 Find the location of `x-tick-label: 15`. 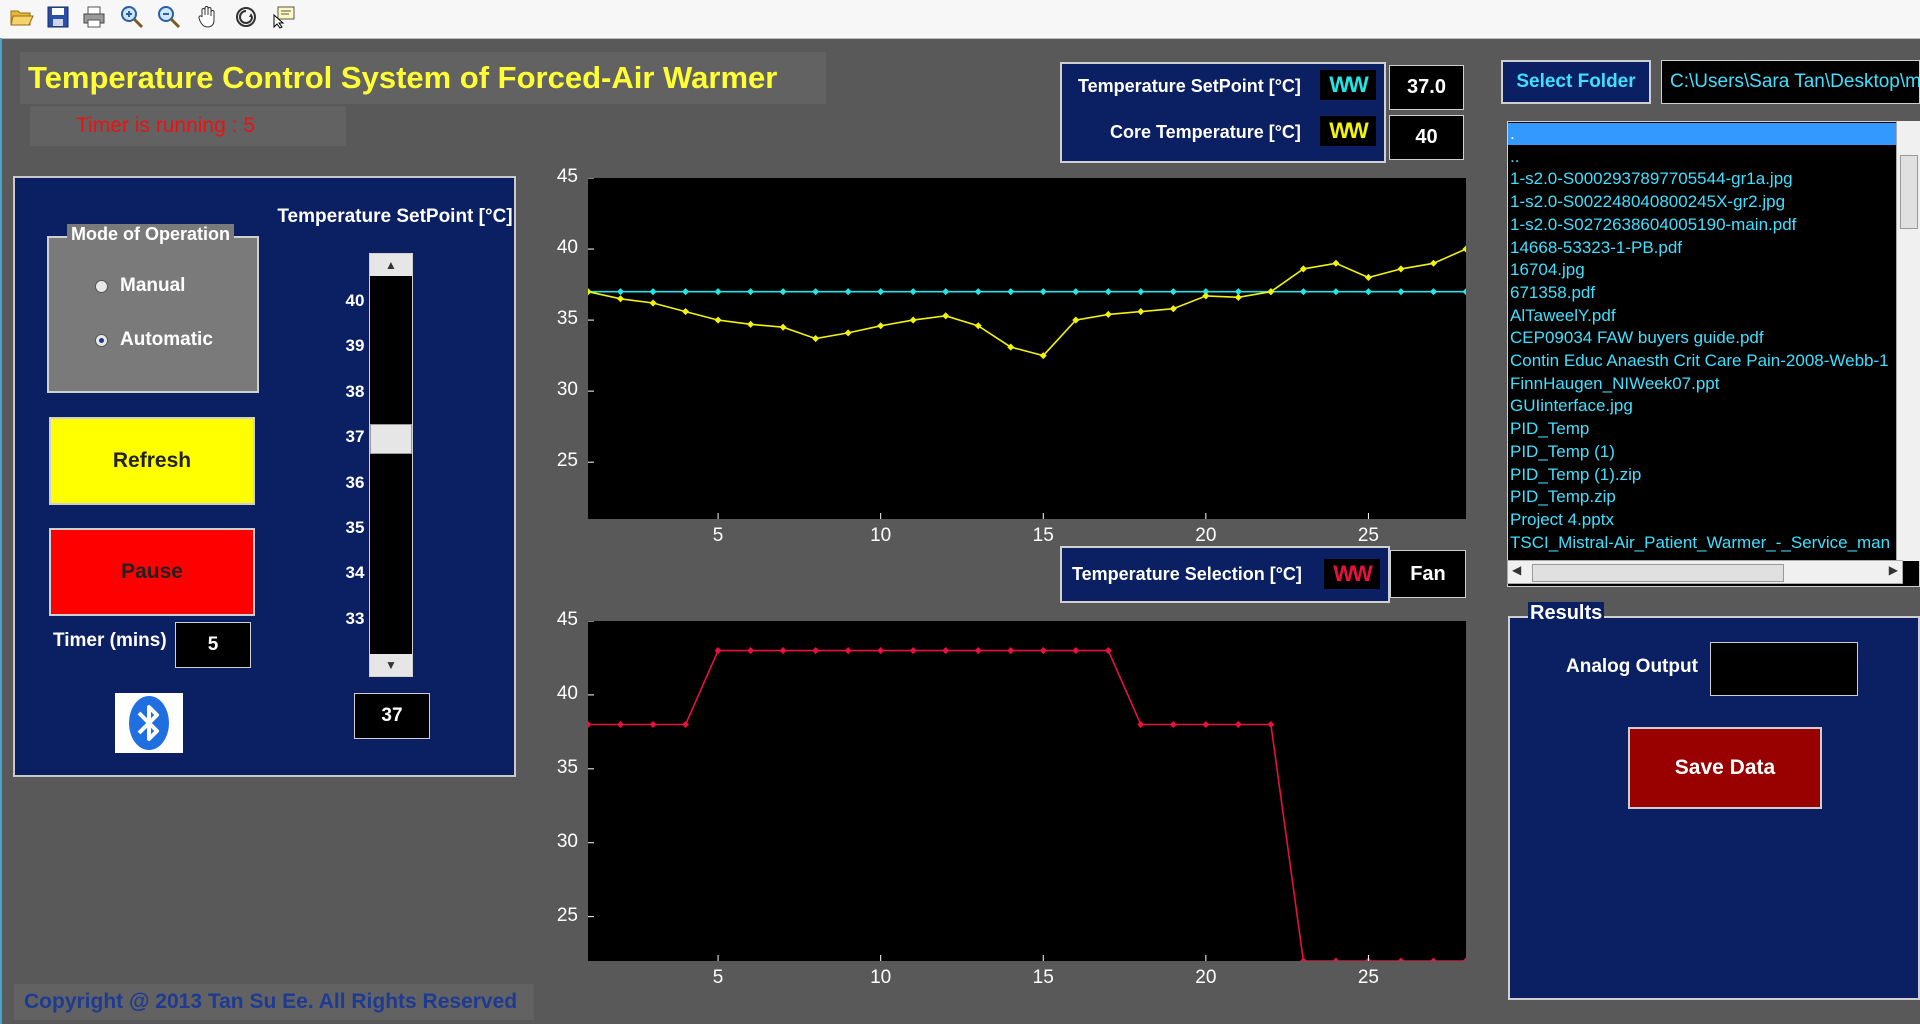

x-tick-label: 15 is located at coordinates (1043, 535).